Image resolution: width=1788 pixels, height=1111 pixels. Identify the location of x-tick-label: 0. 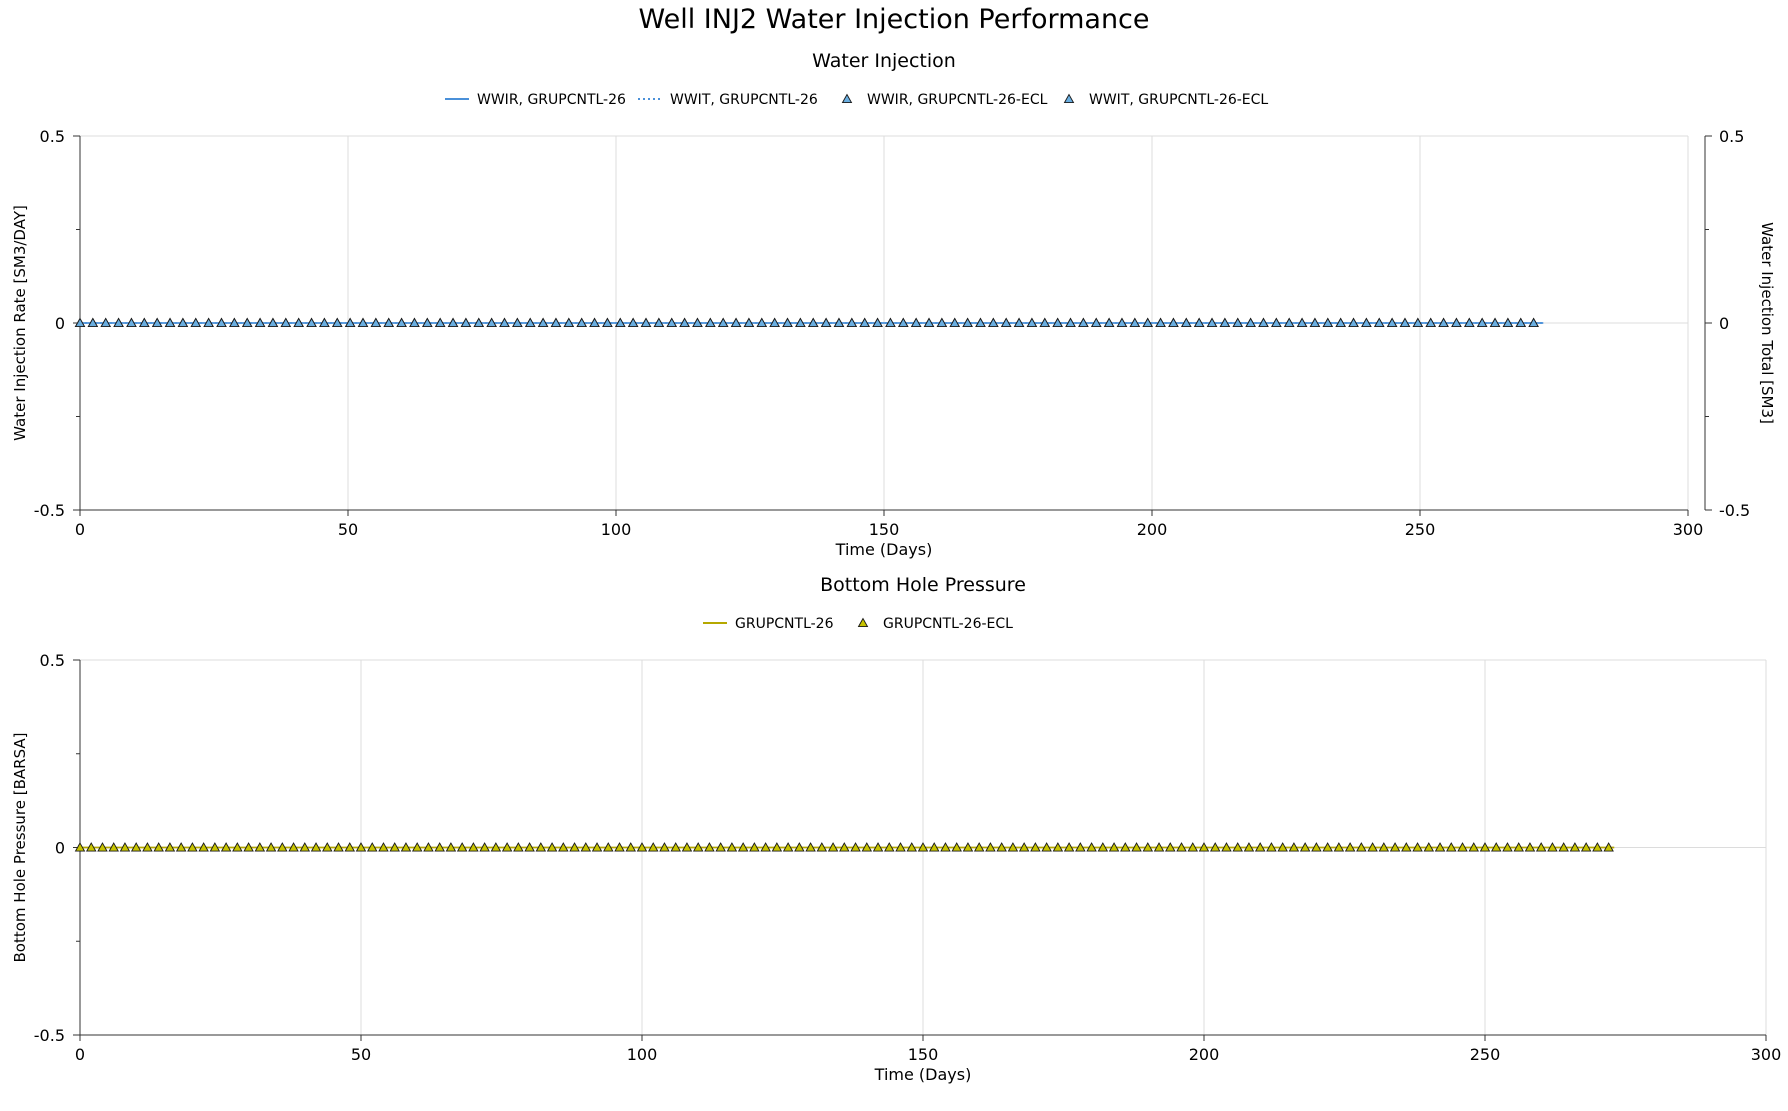
(80, 529).